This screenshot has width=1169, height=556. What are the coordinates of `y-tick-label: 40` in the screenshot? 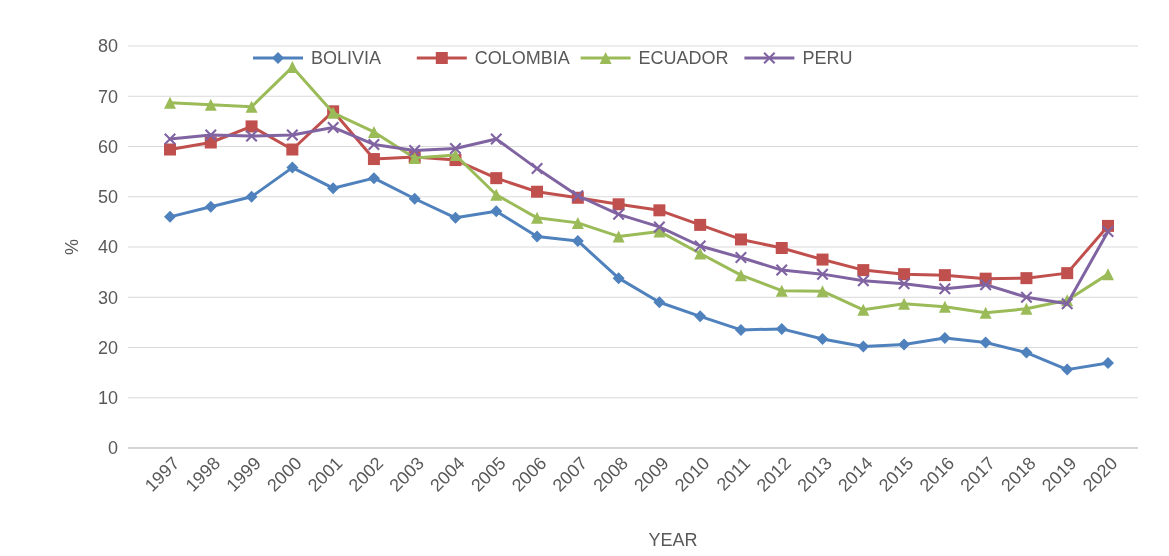 It's located at (107, 247).